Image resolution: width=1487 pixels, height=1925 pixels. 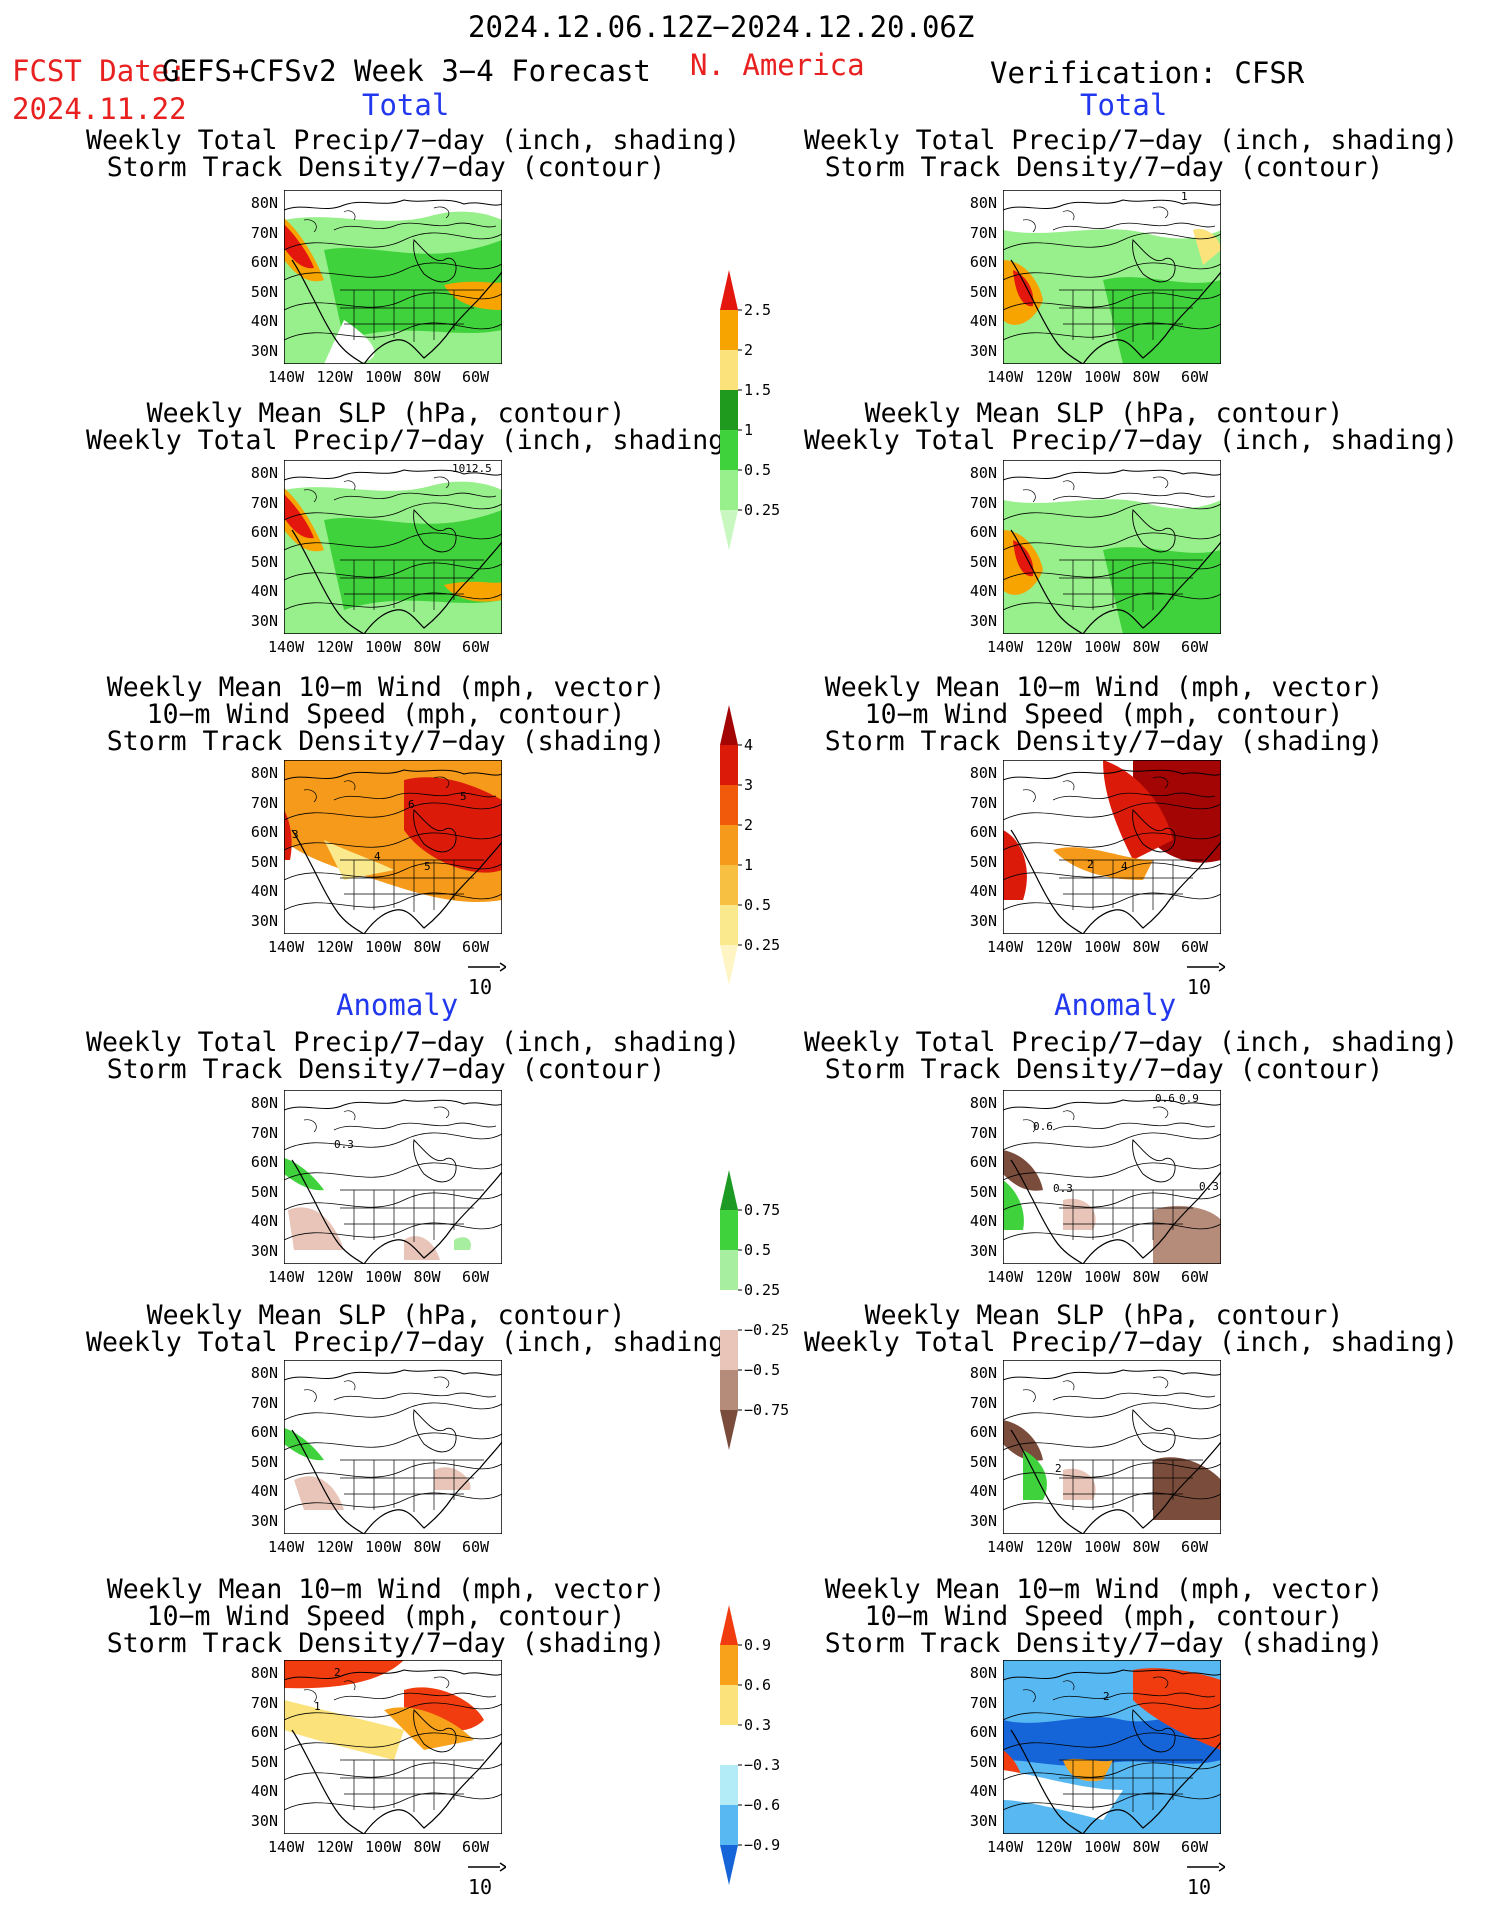 I want to click on lon-label-r5-verif-3: 80W, so click(x=1146, y=1547).